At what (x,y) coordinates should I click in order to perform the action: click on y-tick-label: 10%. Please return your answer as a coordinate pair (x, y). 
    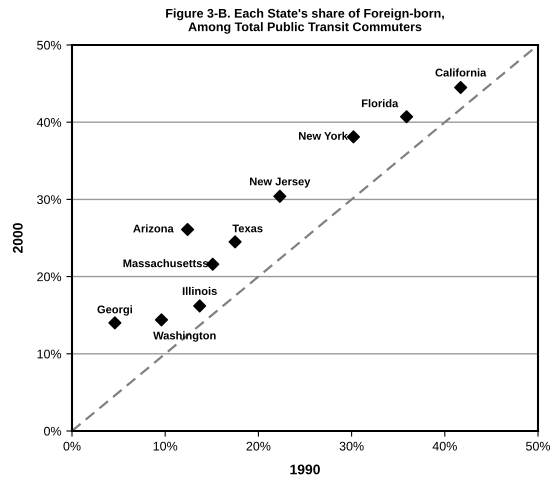
    Looking at the image, I should click on (50, 354).